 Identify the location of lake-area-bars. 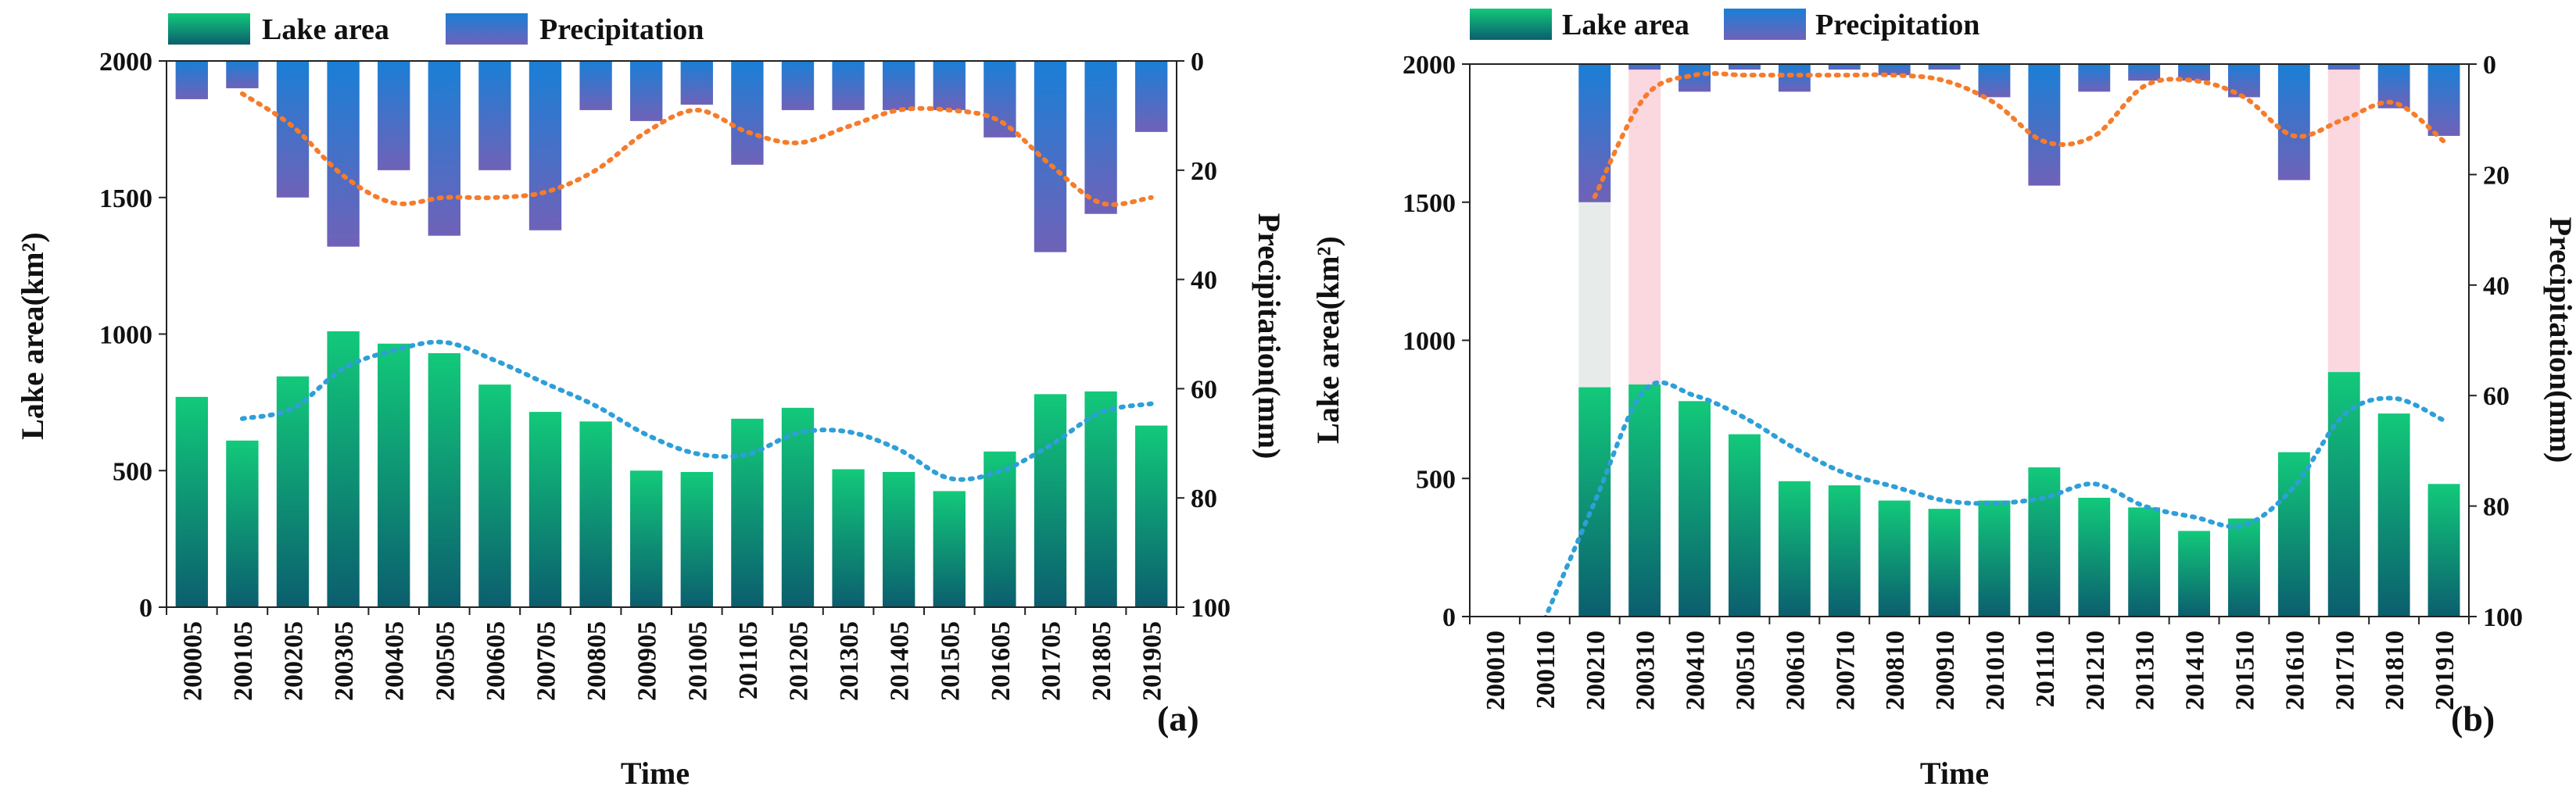
(2019, 494).